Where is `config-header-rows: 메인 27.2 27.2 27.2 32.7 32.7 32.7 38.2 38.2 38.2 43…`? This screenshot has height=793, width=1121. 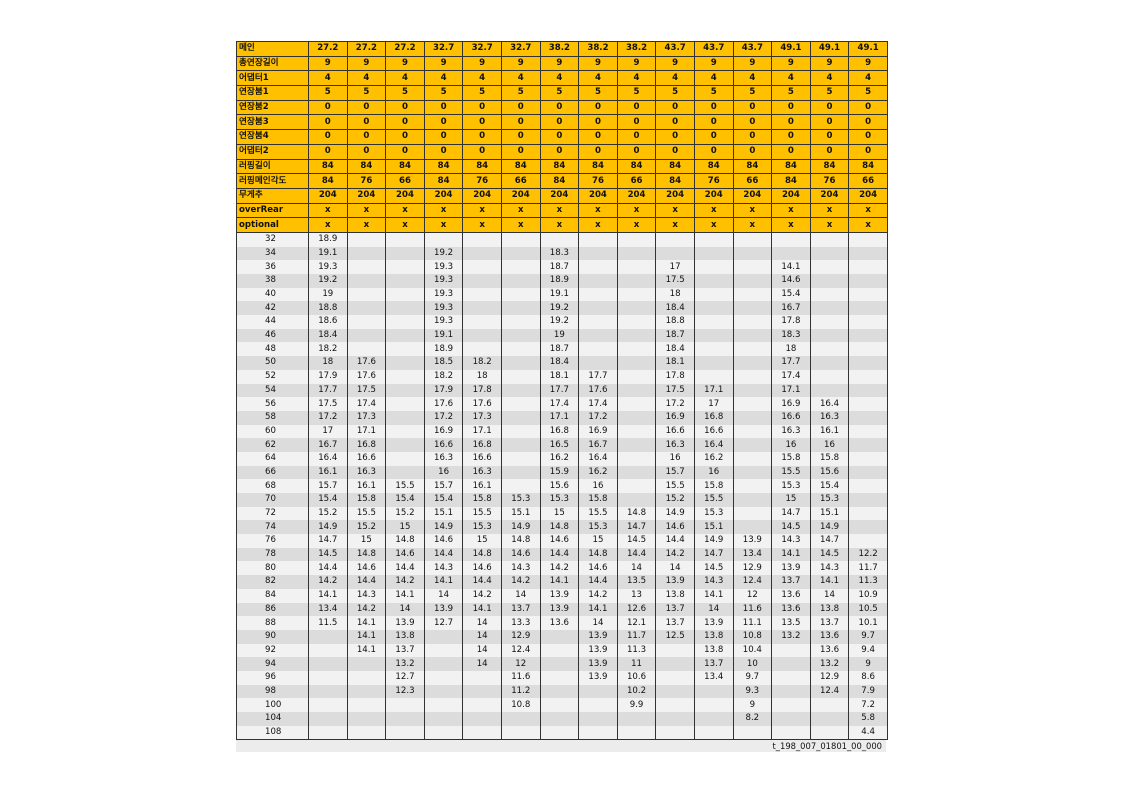
config-header-rows: 메인 27.2 27.2 27.2 32.7 32.7 32.7 38.2 38.2 38.2 43… is located at coordinates (562, 137).